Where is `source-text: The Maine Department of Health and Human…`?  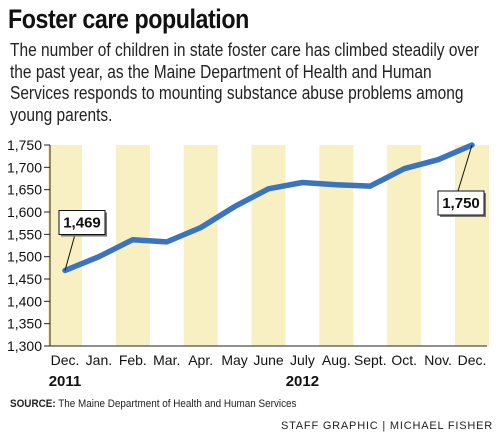
source-text: The Maine Department of Health and Human… is located at coordinates (177, 404).